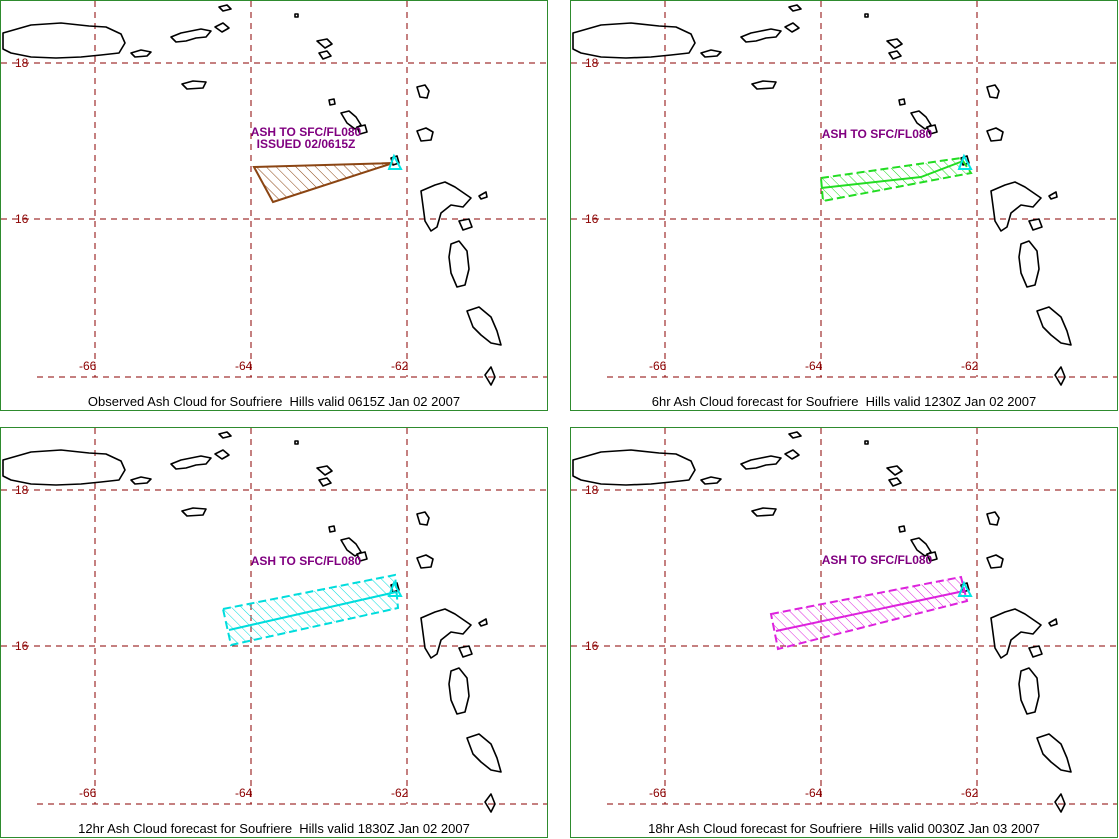  Describe the element at coordinates (306, 144) in the screenshot. I see `ash-annotation-text: ISSUED 02/0615Z` at that location.